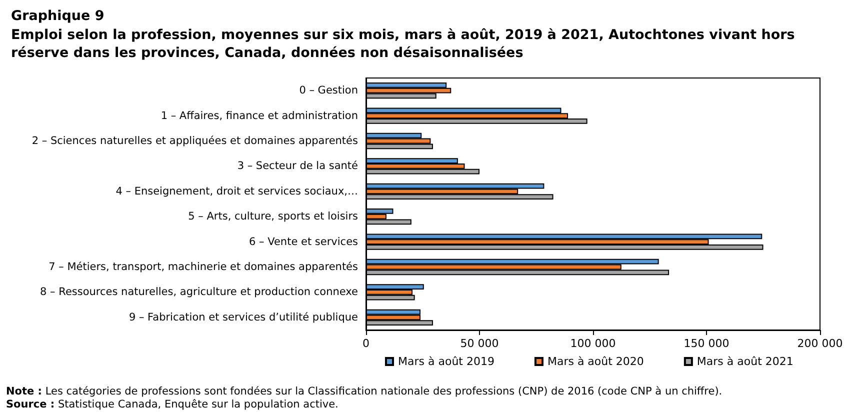 The width and height of the screenshot is (851, 417). I want to click on x-tick-label: 100 000, so click(593, 343).